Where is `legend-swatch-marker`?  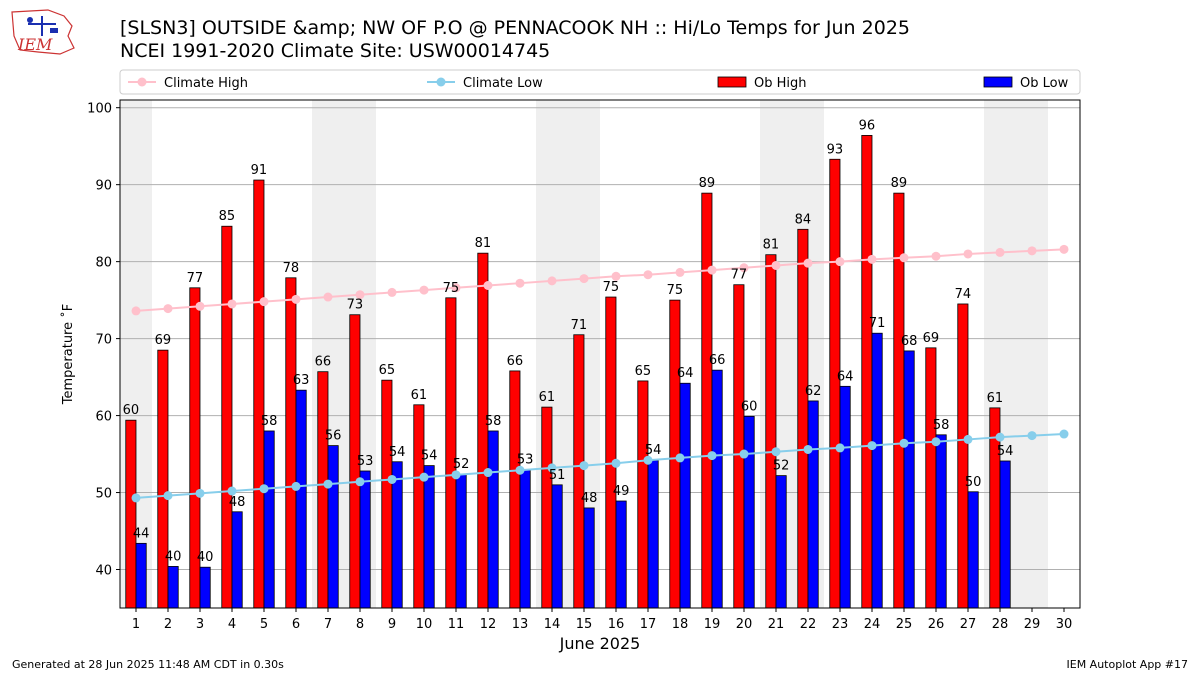
legend-swatch-marker is located at coordinates (142, 82).